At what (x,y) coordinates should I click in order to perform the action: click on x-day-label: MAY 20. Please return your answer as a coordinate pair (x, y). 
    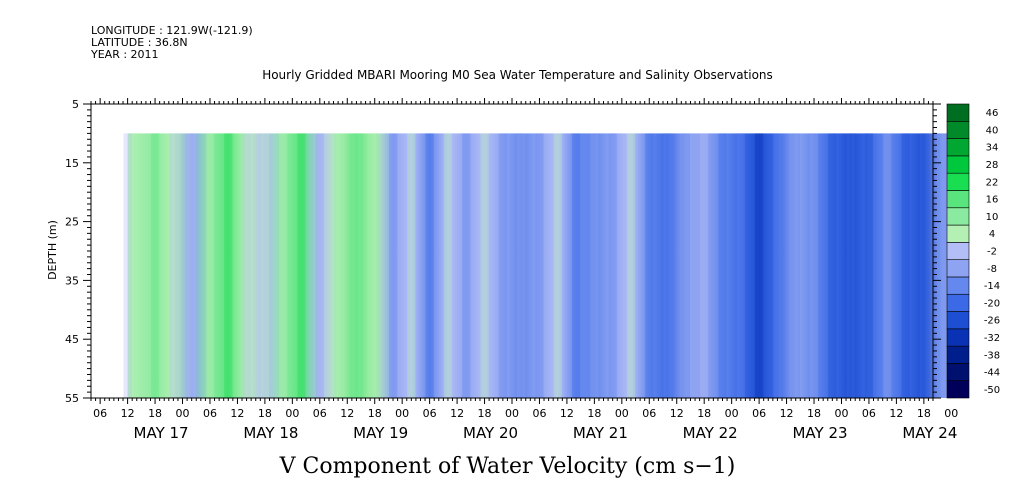
    Looking at the image, I should click on (490, 433).